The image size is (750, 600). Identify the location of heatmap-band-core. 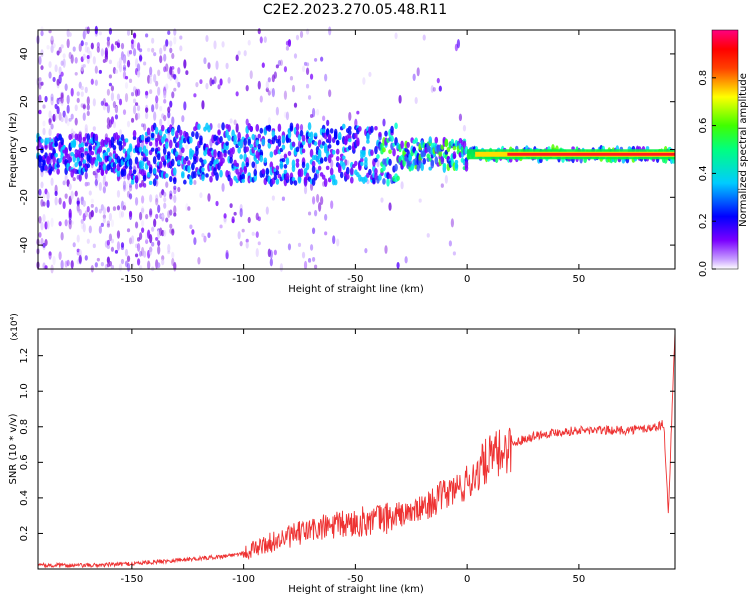
(591, 154).